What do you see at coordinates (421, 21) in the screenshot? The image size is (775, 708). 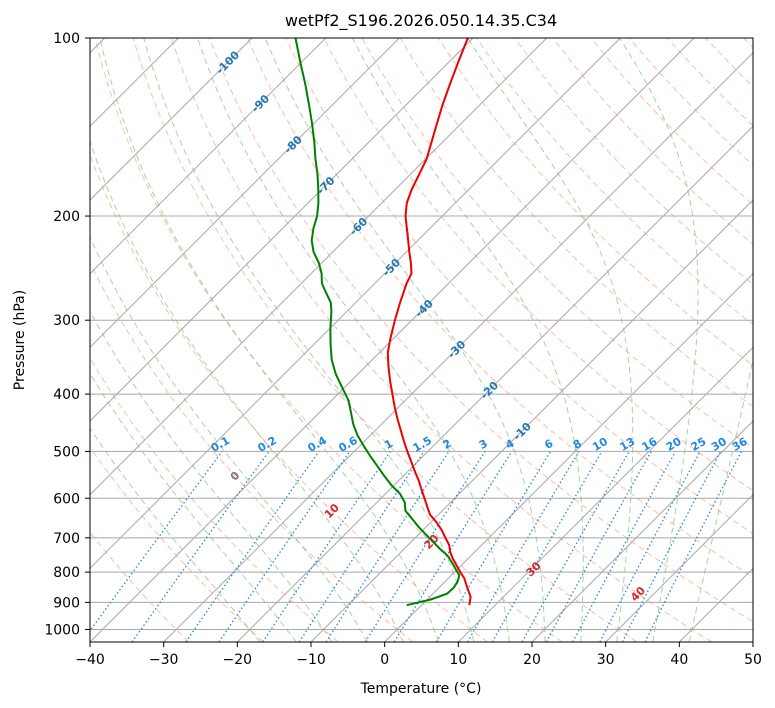 I see `chart-title: wetPf2_S196.2026.050.14.35.C34` at bounding box center [421, 21].